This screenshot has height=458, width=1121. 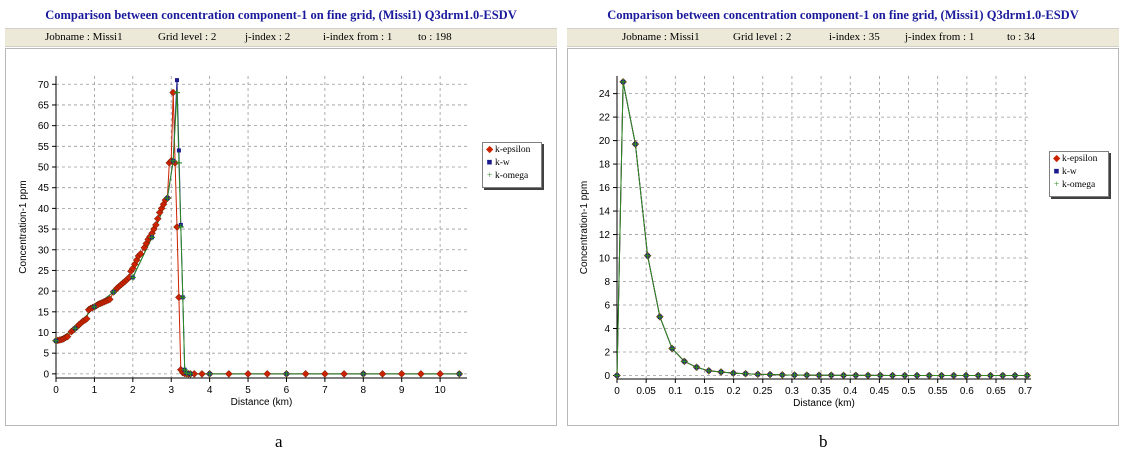 What do you see at coordinates (996, 391) in the screenshot?
I see `x-tick-label: 0.65` at bounding box center [996, 391].